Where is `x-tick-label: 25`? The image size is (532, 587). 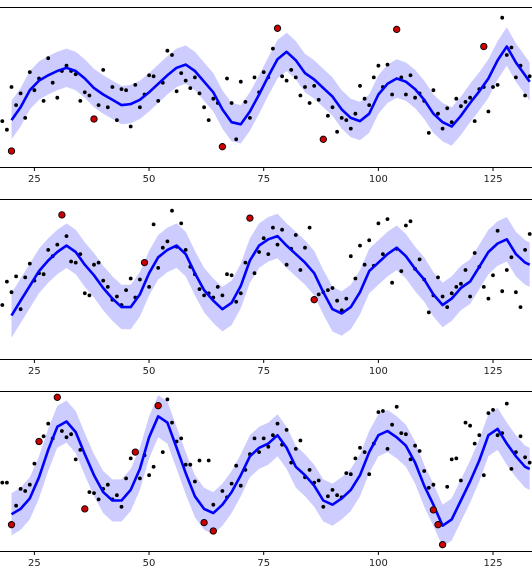
x-tick-label: 25 is located at coordinates (34, 371).